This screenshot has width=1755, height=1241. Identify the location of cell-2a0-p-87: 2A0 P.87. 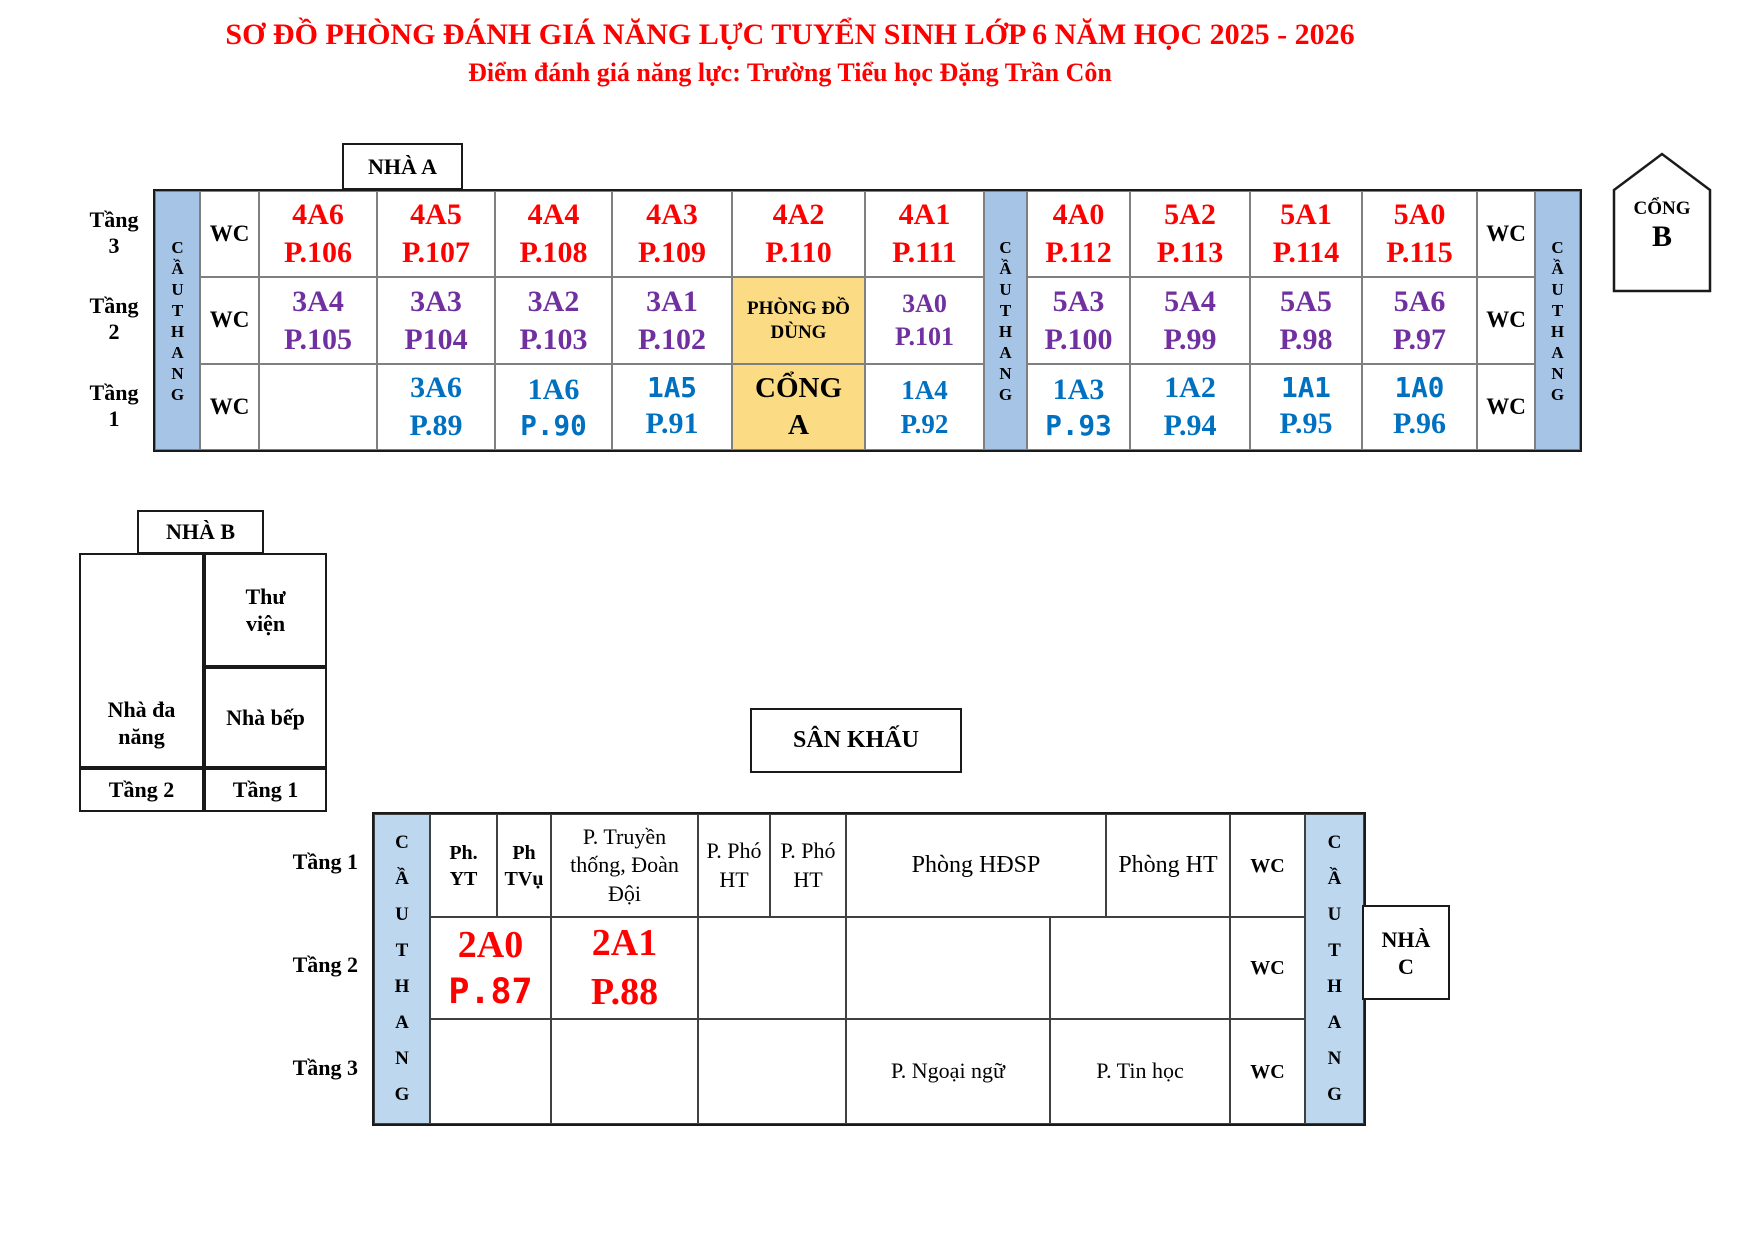
(490, 968).